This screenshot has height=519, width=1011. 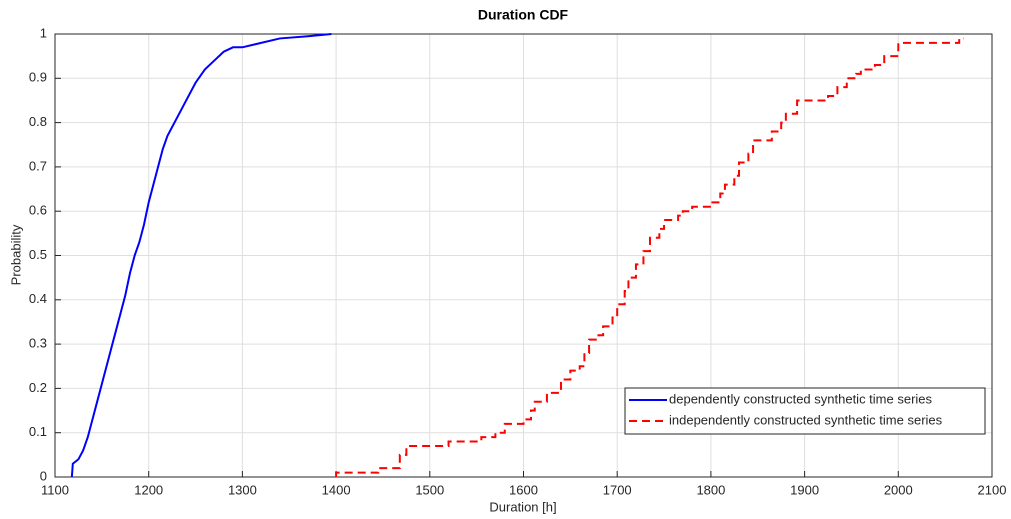 I want to click on x-tick-label: 1300, so click(x=242, y=489).